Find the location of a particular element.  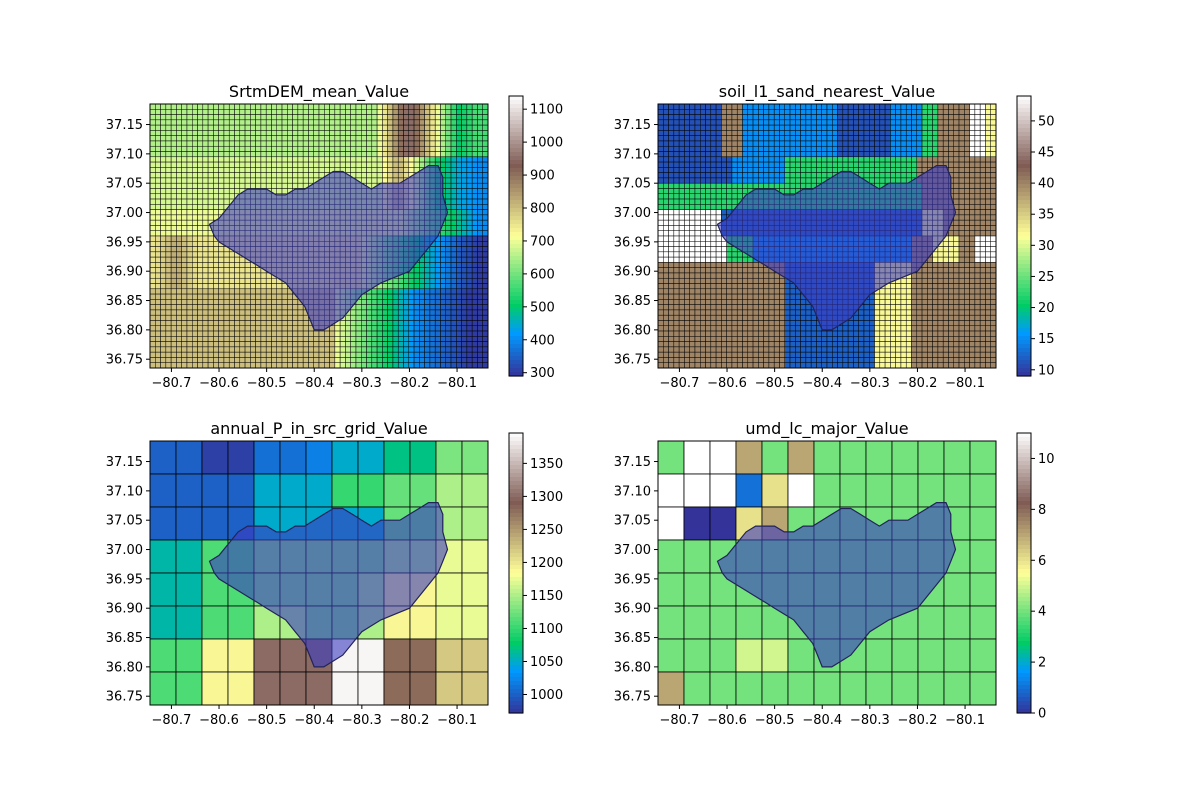

y-tick-label: 37.05 is located at coordinates (124, 184).